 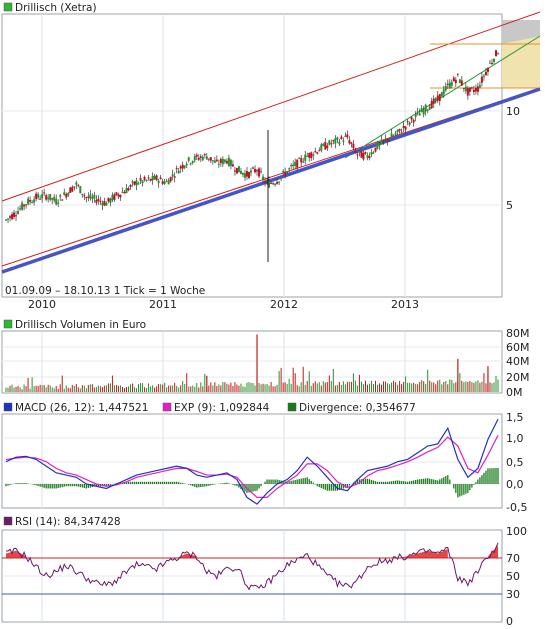 What do you see at coordinates (56, 8) in the screenshot?
I see `price-title: Drillisch (Xetra)` at bounding box center [56, 8].